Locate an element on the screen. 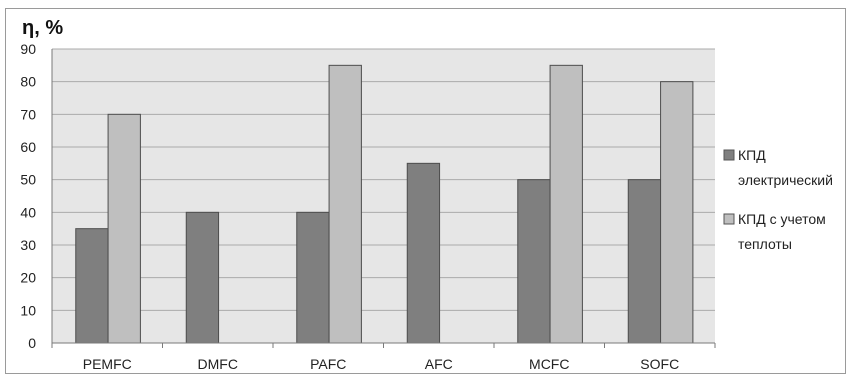 The width and height of the screenshot is (852, 374). y-tick-label: 0 is located at coordinates (32, 343).